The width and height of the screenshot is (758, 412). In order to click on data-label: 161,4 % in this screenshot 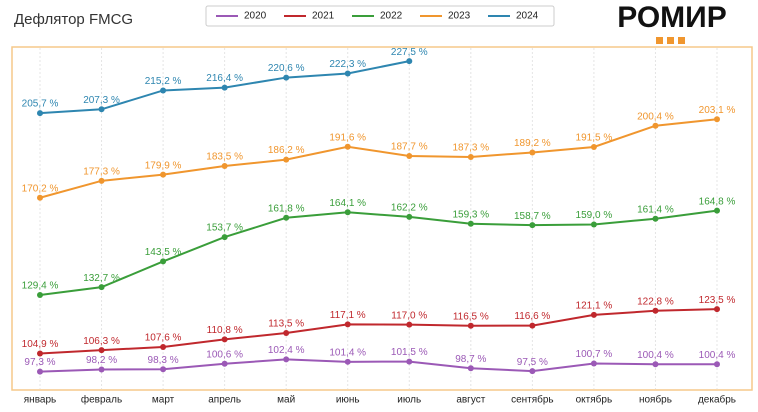, I will do `click(655, 209)`.